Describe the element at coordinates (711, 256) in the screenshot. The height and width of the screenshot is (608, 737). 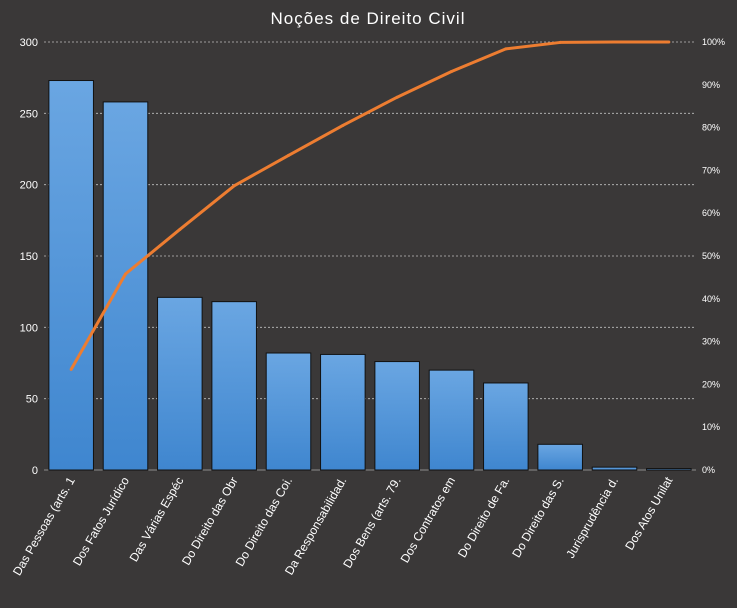
I see `y2-tick-label: 50%` at that location.